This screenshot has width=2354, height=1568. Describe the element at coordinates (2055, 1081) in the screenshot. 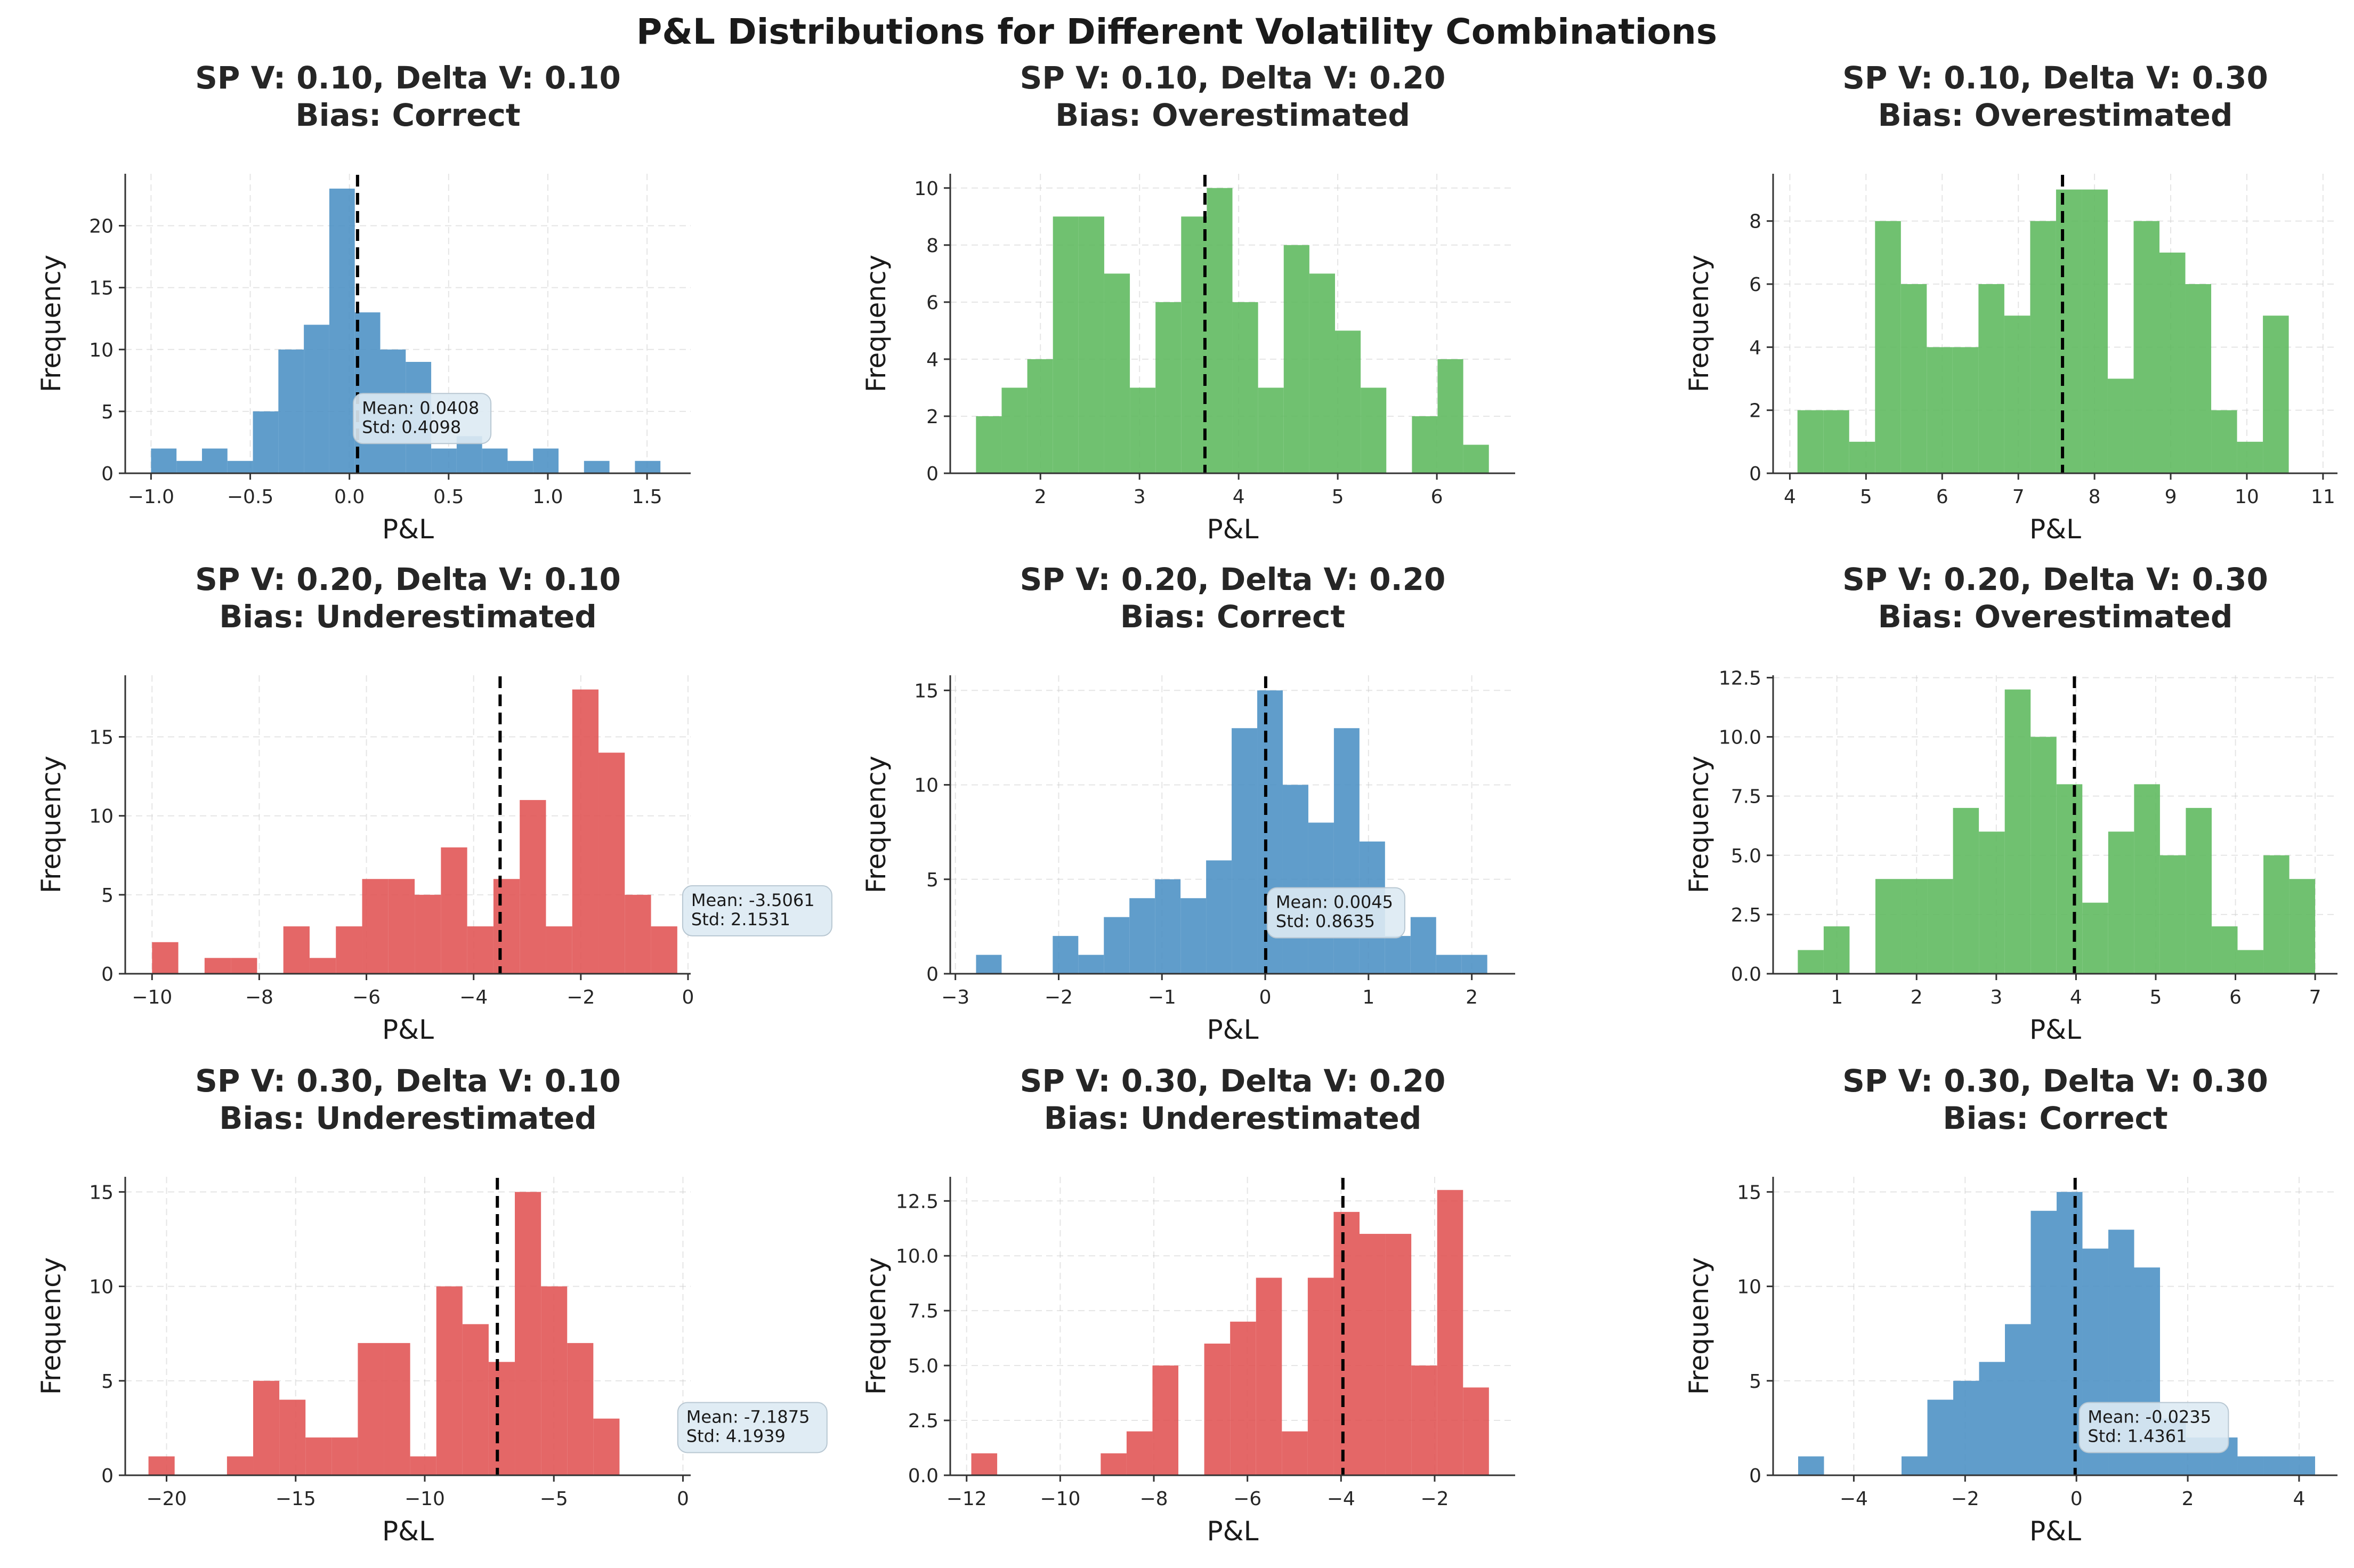

I see `subplot-title: SP V: 0.30, Delta V: 0.30` at that location.